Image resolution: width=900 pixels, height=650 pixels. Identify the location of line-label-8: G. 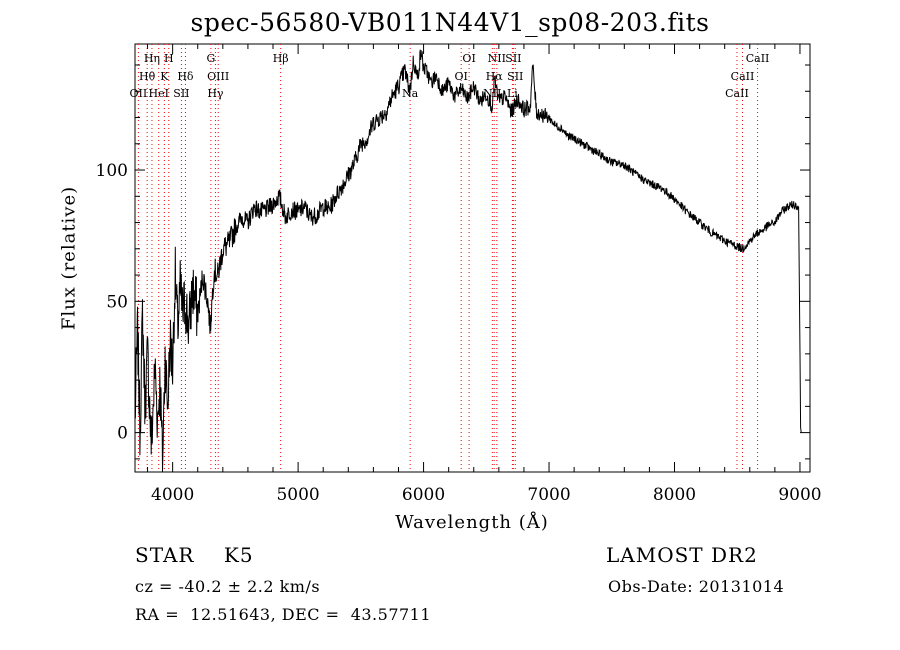
(211, 58).